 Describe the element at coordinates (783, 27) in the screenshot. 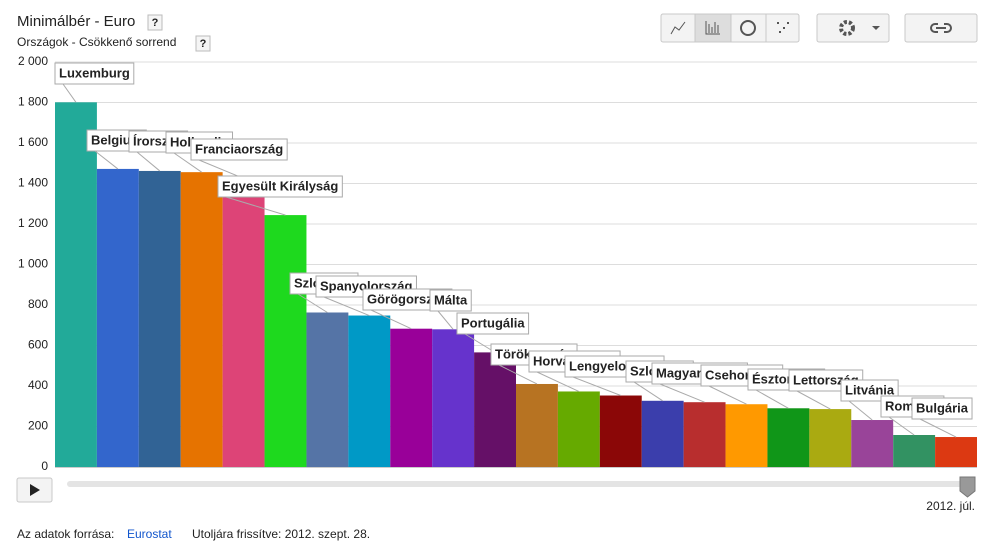

I see `scatter-icon` at that location.